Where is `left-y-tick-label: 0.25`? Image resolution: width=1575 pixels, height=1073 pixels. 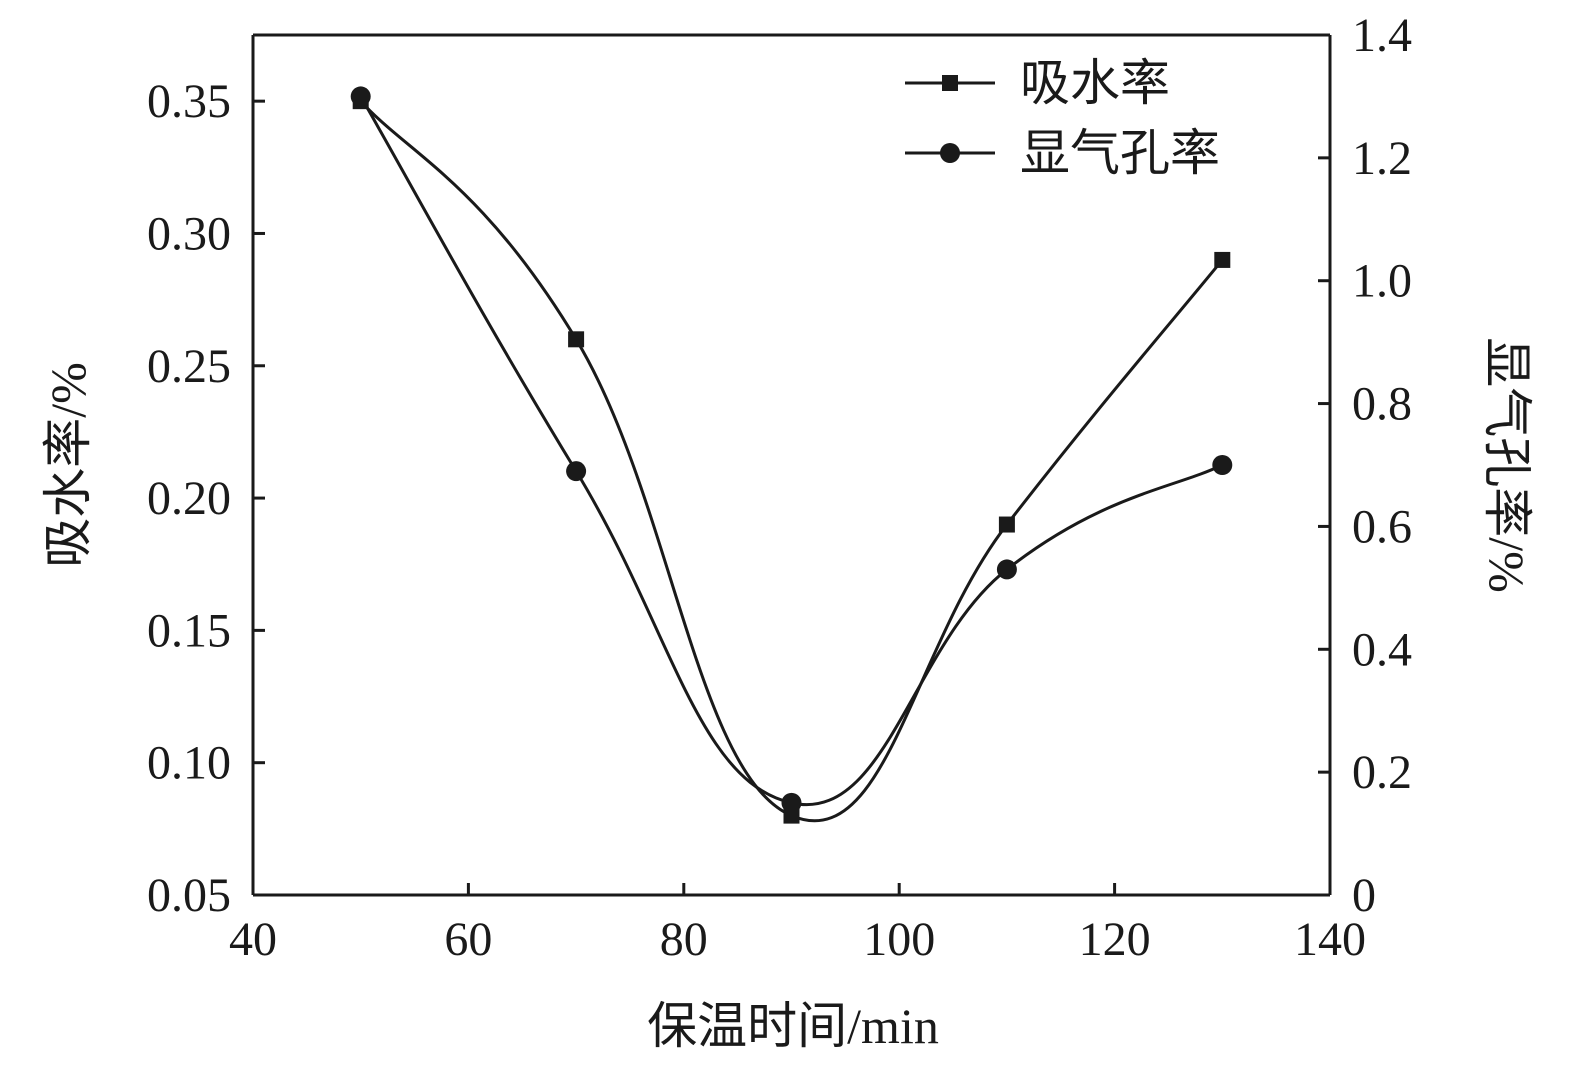 left-y-tick-label: 0.25 is located at coordinates (189, 366).